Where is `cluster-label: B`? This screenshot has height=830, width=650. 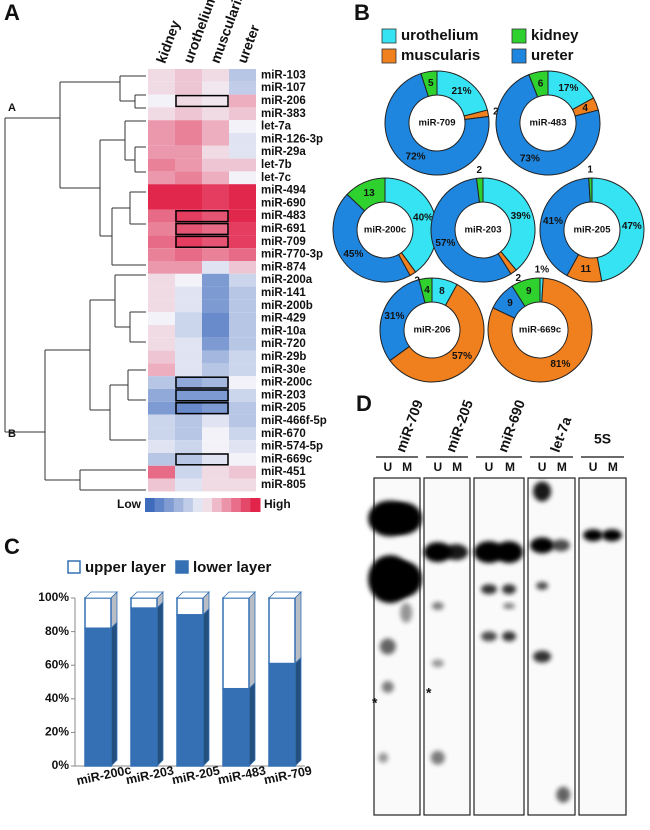 cluster-label: B is located at coordinates (12, 434).